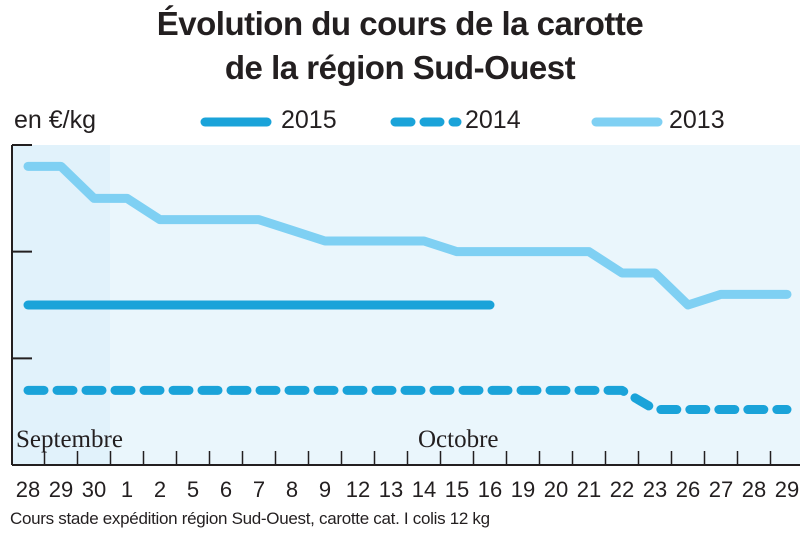  I want to click on x-tick-label: 16, so click(490, 489).